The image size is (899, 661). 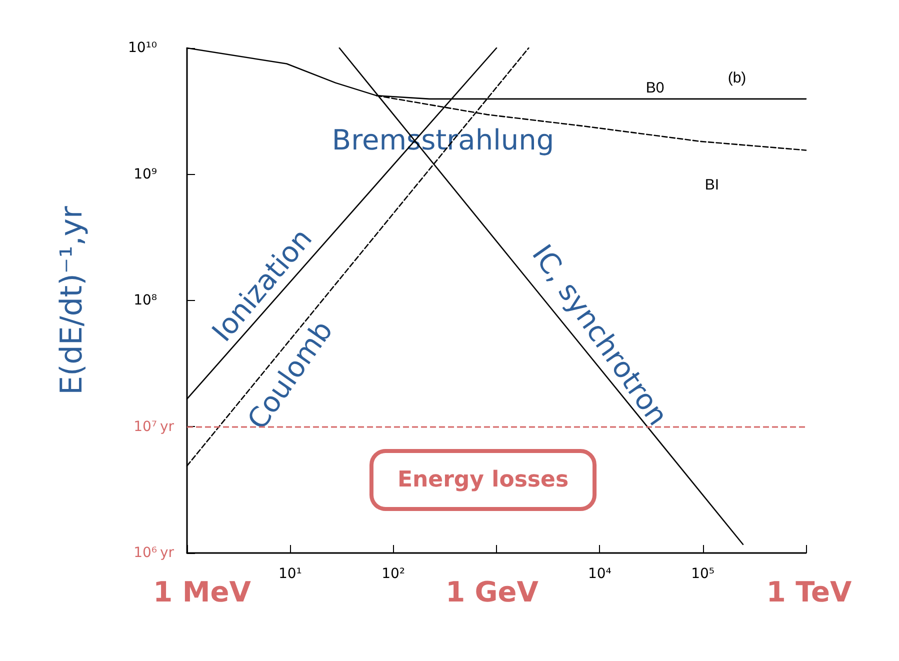 I want to click on annotation: (b), so click(x=737, y=78).